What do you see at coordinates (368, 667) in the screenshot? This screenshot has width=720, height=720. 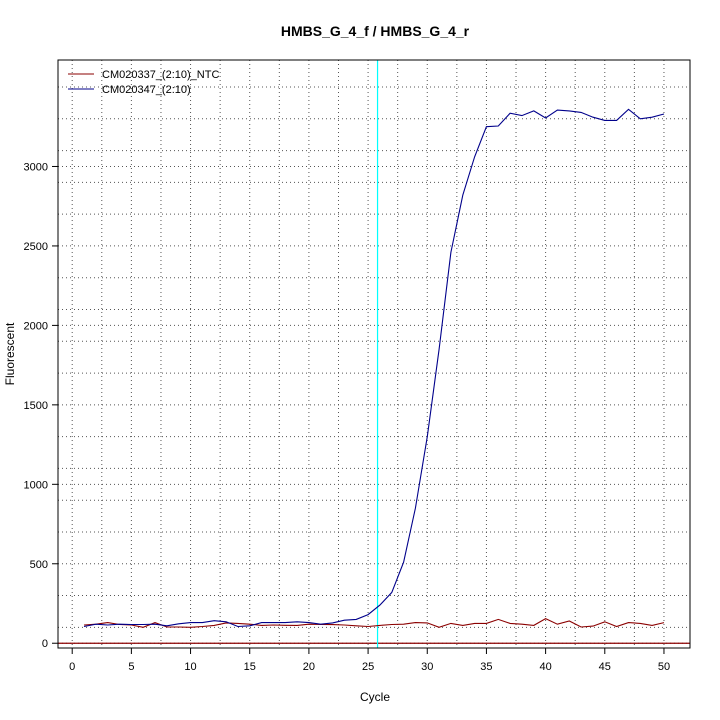 I see `x-tick-label: 25` at bounding box center [368, 667].